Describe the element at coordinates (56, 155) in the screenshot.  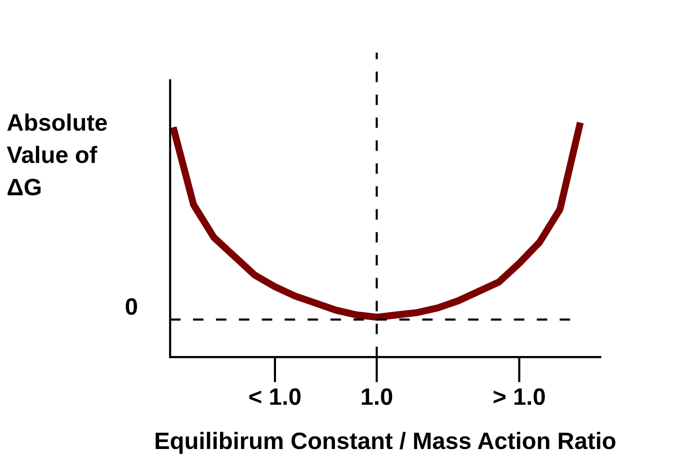
I see `y-axis-title: Absolute Value of ΔG` at that location.